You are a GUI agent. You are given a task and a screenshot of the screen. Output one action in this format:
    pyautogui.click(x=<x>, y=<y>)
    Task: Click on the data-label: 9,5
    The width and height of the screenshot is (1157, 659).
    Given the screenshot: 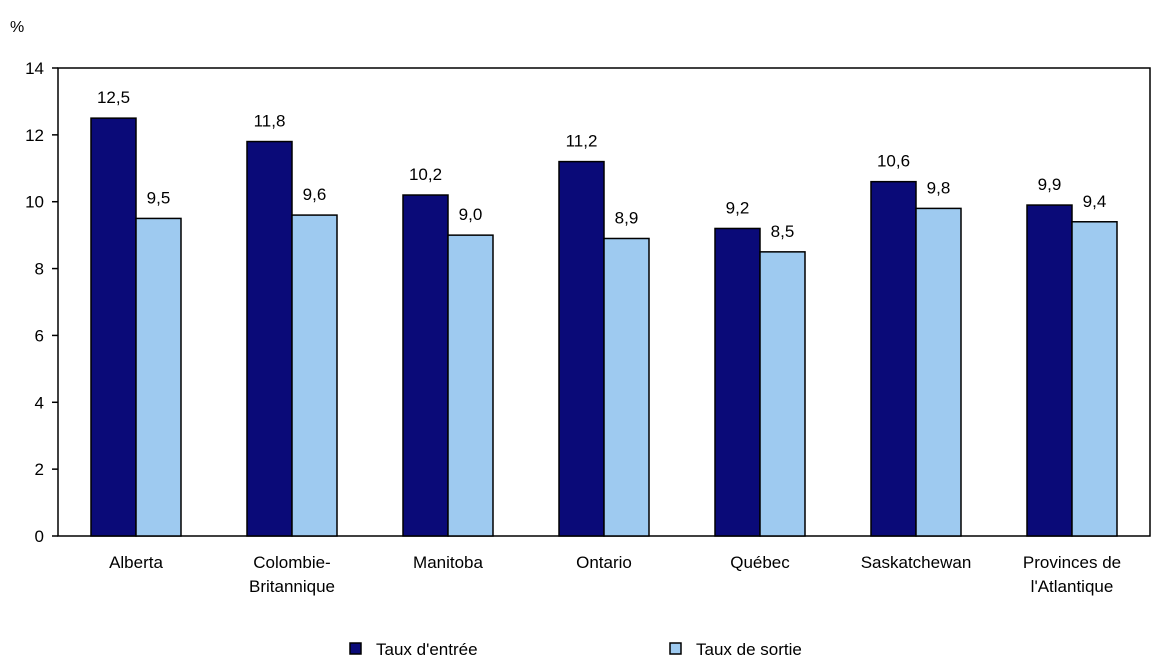 What is the action you would take?
    pyautogui.click(x=159, y=197)
    